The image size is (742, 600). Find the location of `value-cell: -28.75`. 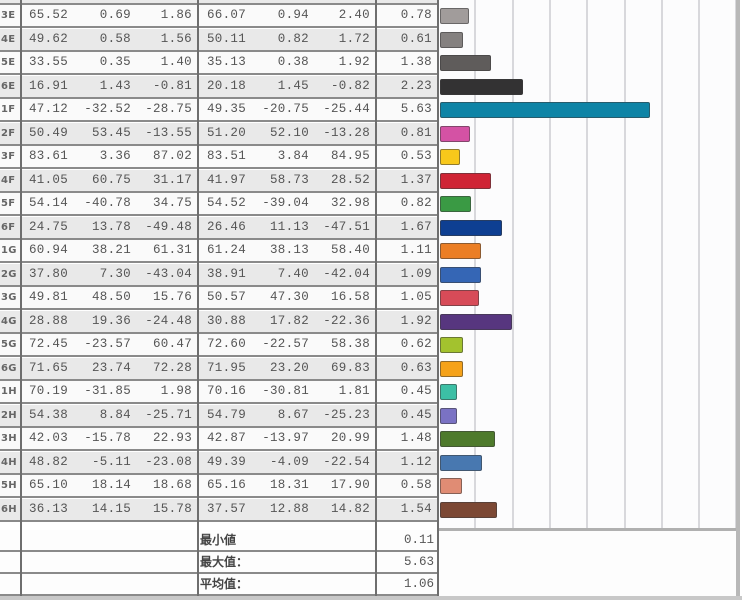

value-cell: -28.75 is located at coordinates (168, 109).